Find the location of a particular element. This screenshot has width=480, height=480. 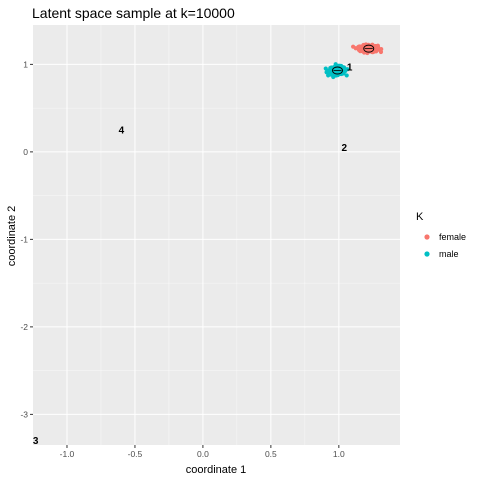

y-tick-label: -3 is located at coordinates (24, 414).